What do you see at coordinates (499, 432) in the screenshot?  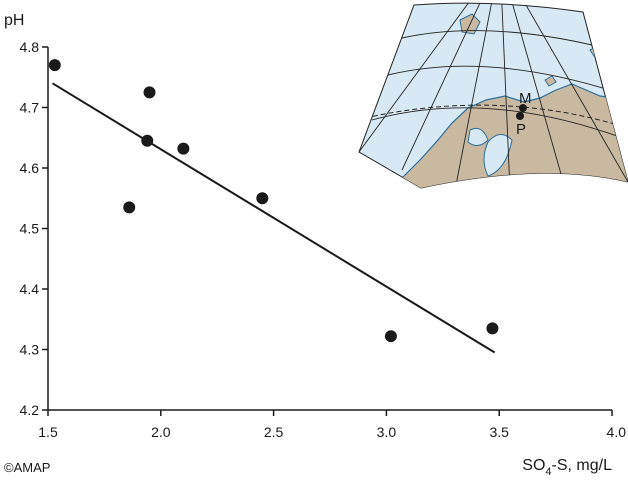 I see `x-tick-label: 3.5` at bounding box center [499, 432].